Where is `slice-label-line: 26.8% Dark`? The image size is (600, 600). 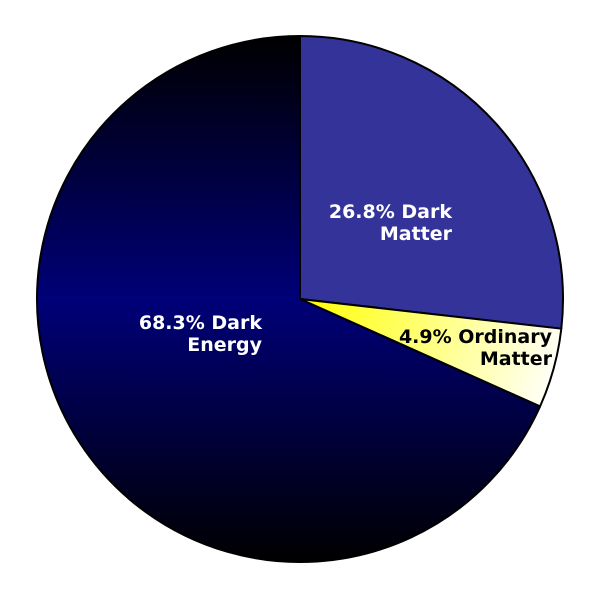 slice-label-line: 26.8% Dark is located at coordinates (390, 212).